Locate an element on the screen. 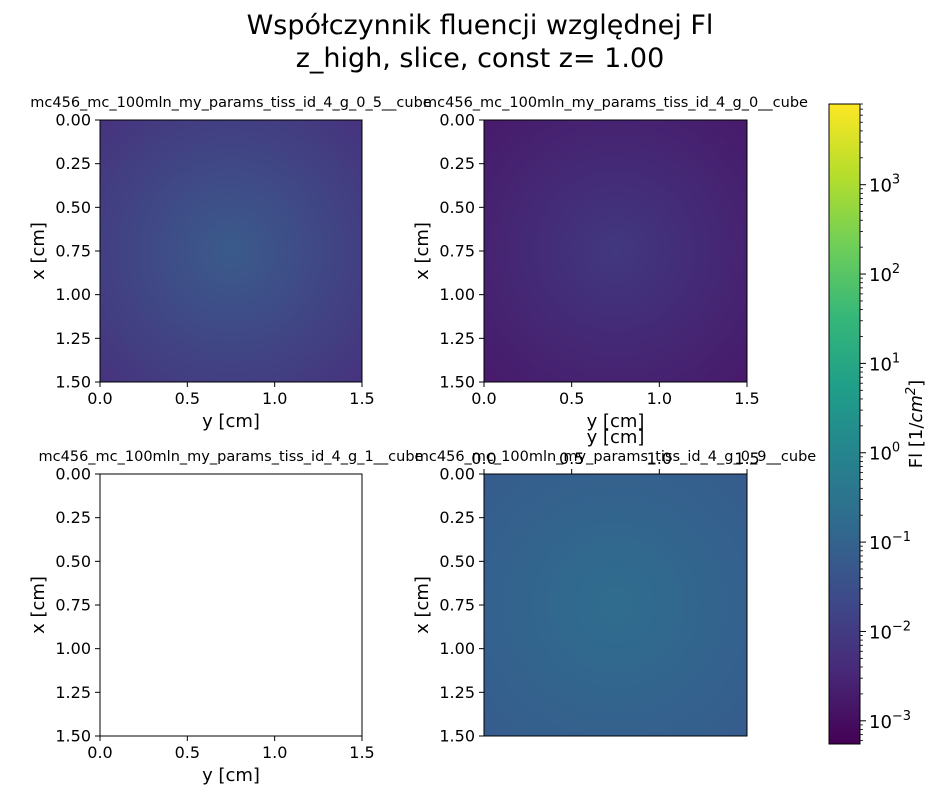 The width and height of the screenshot is (925, 795). colorbar-tick-label: 10⁰ is located at coordinates (884, 453).